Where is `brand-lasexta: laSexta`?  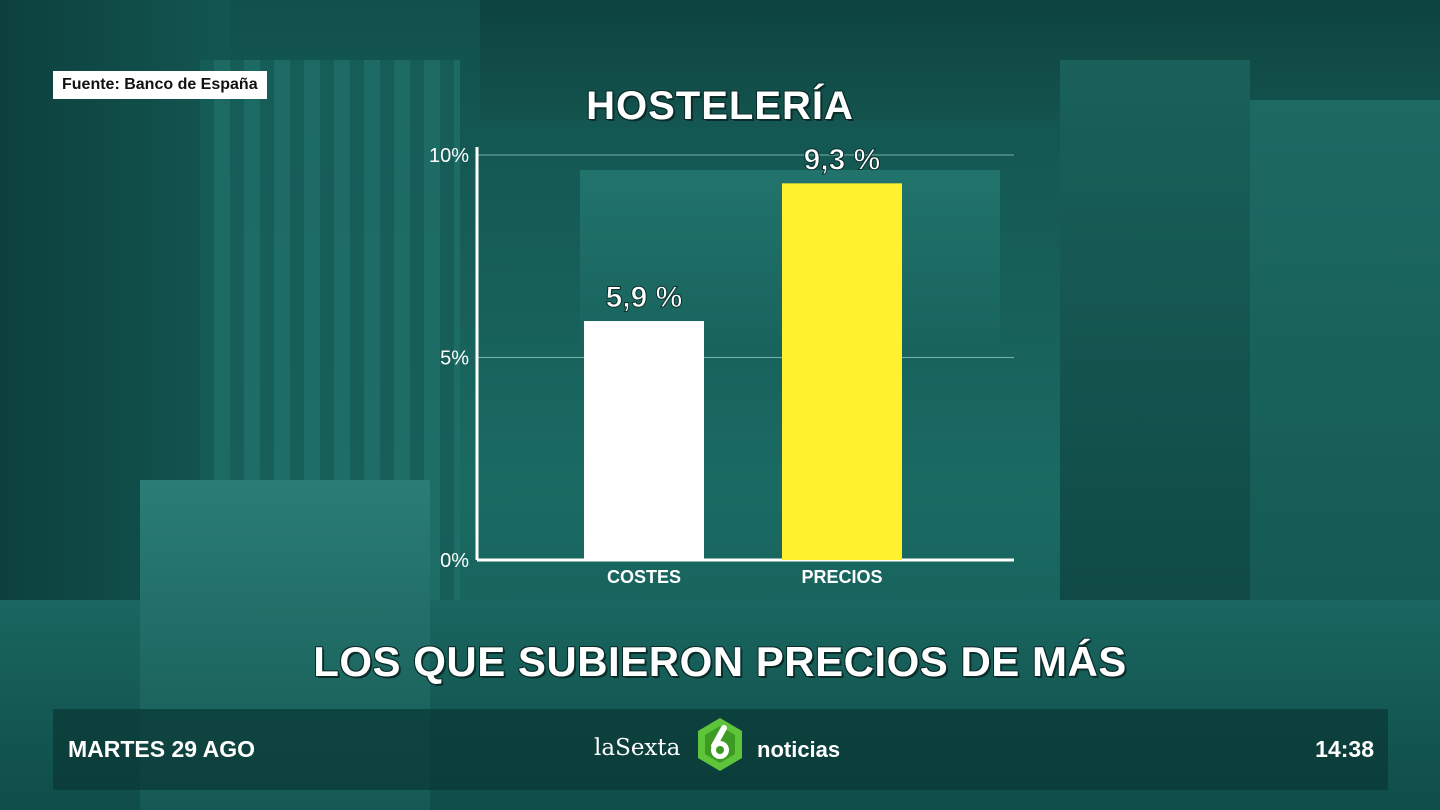 brand-lasexta: laSexta is located at coordinates (637, 748).